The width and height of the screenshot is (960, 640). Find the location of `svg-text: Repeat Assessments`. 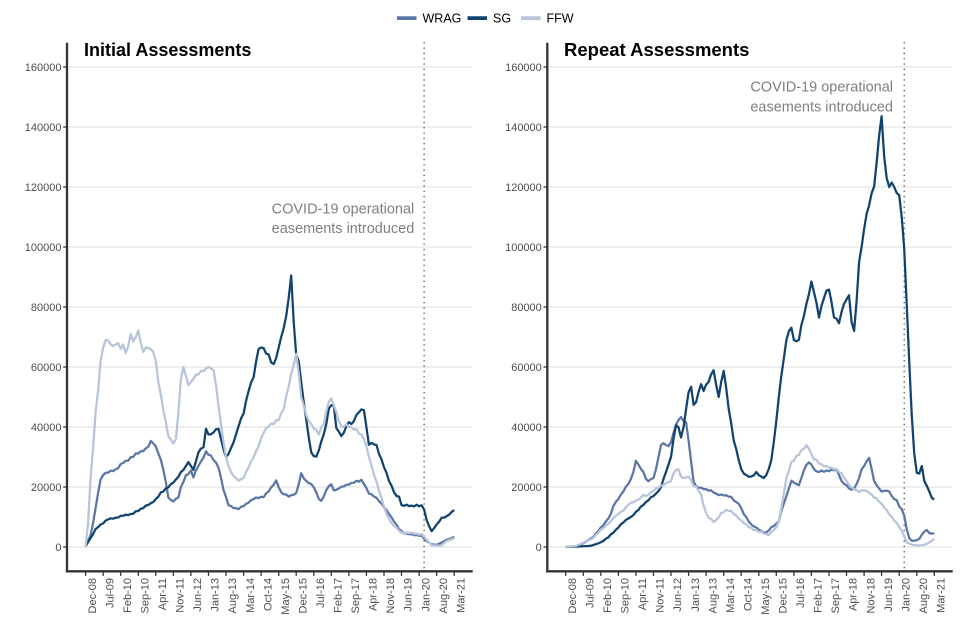

svg-text: Repeat Assessments is located at coordinates (656, 49).